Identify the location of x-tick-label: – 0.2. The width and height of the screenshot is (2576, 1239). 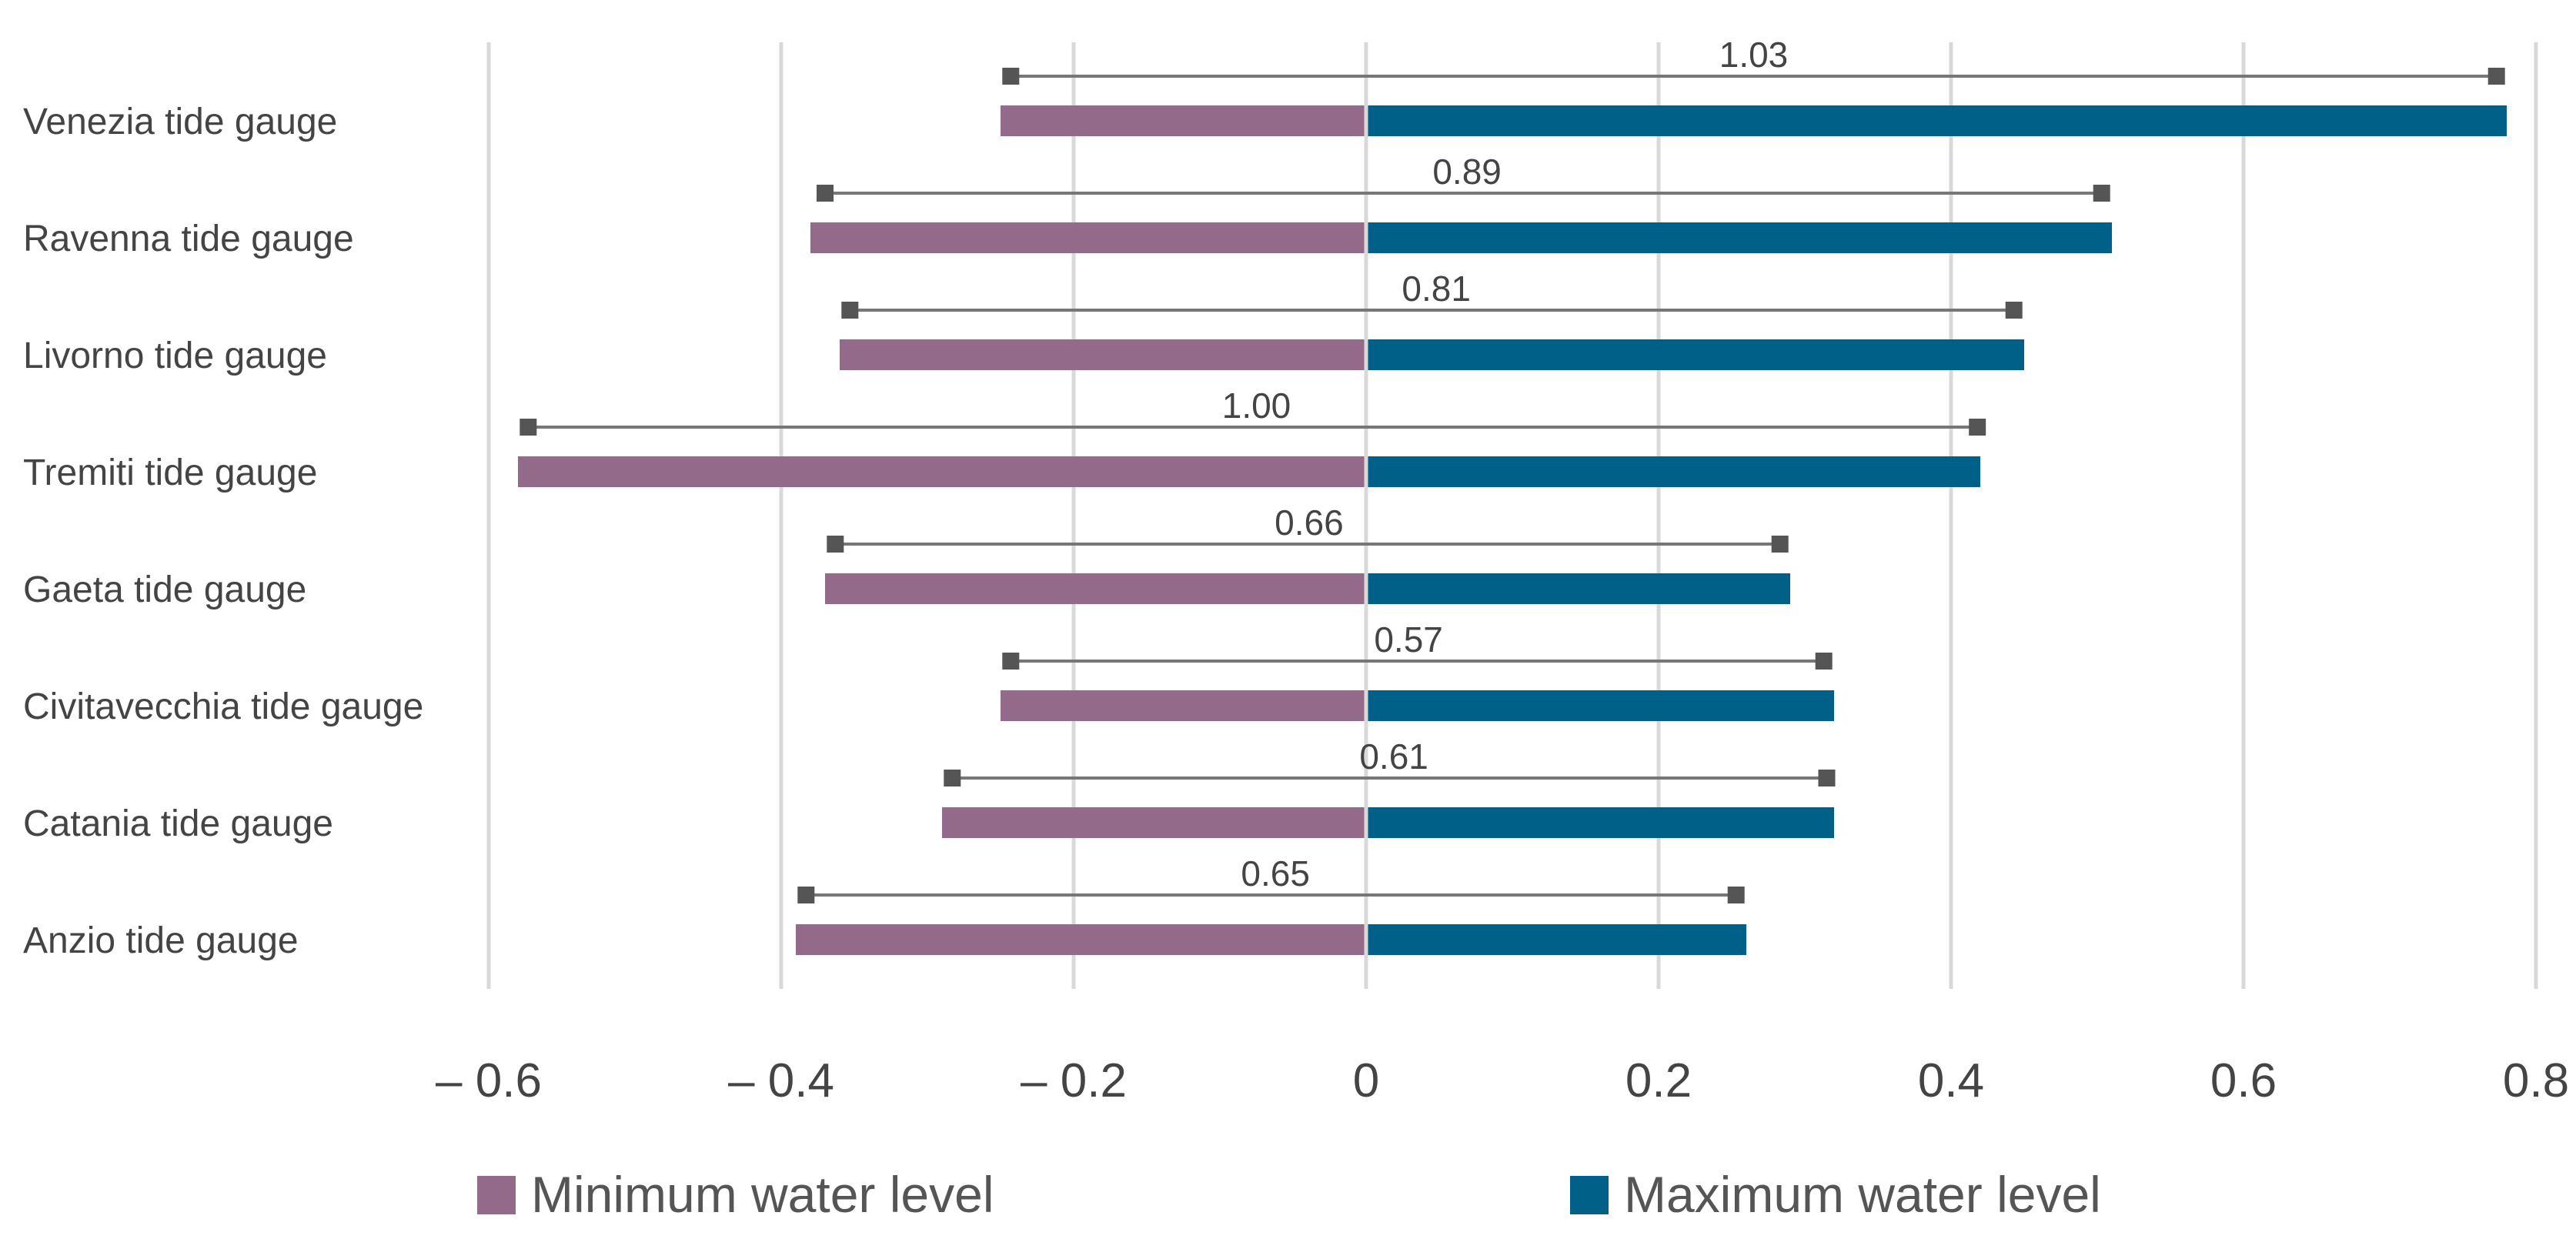
(1074, 1080).